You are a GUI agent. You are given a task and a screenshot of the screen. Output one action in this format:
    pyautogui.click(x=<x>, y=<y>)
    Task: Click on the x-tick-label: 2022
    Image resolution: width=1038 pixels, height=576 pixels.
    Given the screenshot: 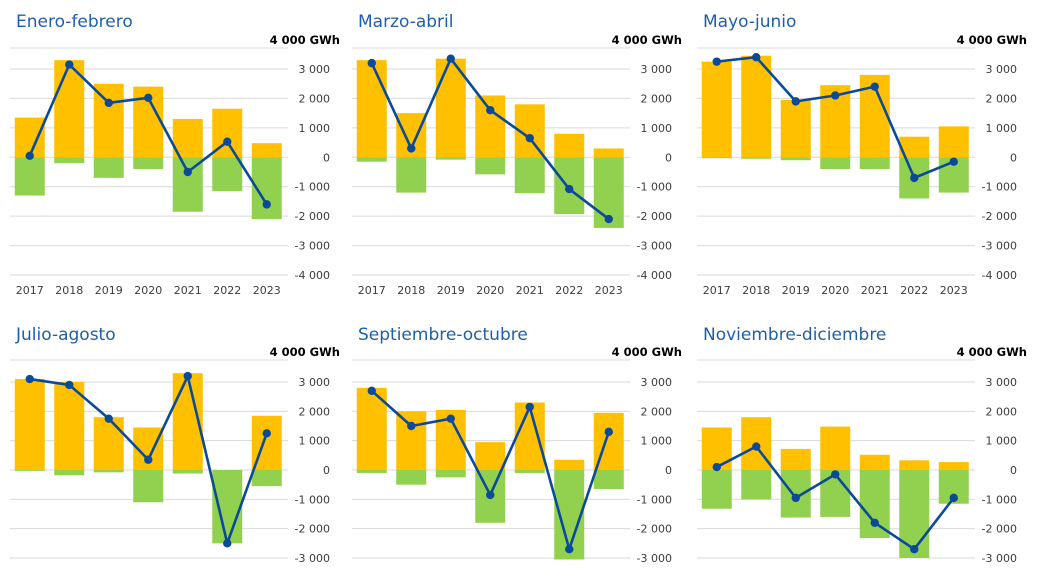 What is the action you would take?
    pyautogui.click(x=914, y=290)
    